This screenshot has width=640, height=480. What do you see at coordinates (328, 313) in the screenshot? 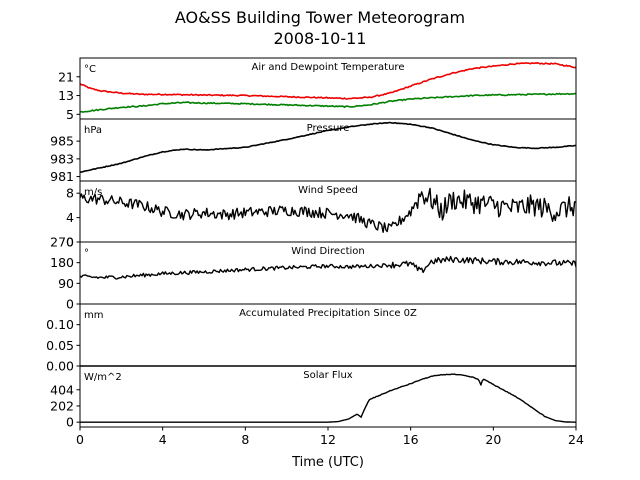
I see `panel-title: Accumulated Precipitation Since 0Z` at bounding box center [328, 313].